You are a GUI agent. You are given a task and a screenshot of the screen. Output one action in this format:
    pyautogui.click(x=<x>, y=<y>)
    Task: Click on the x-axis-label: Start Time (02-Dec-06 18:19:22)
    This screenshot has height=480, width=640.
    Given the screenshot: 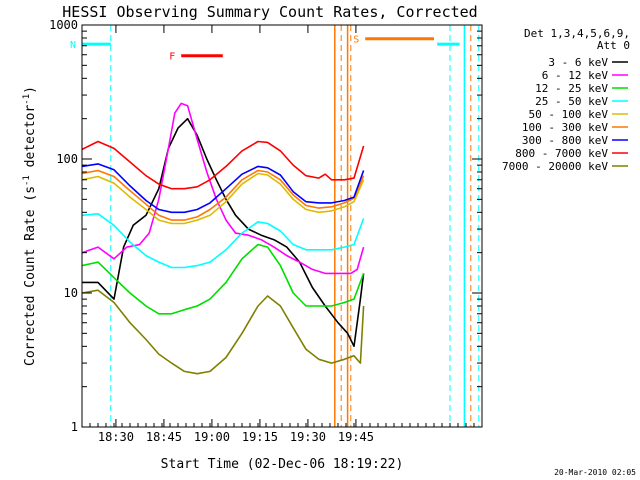 What is the action you would take?
    pyautogui.click(x=282, y=464)
    